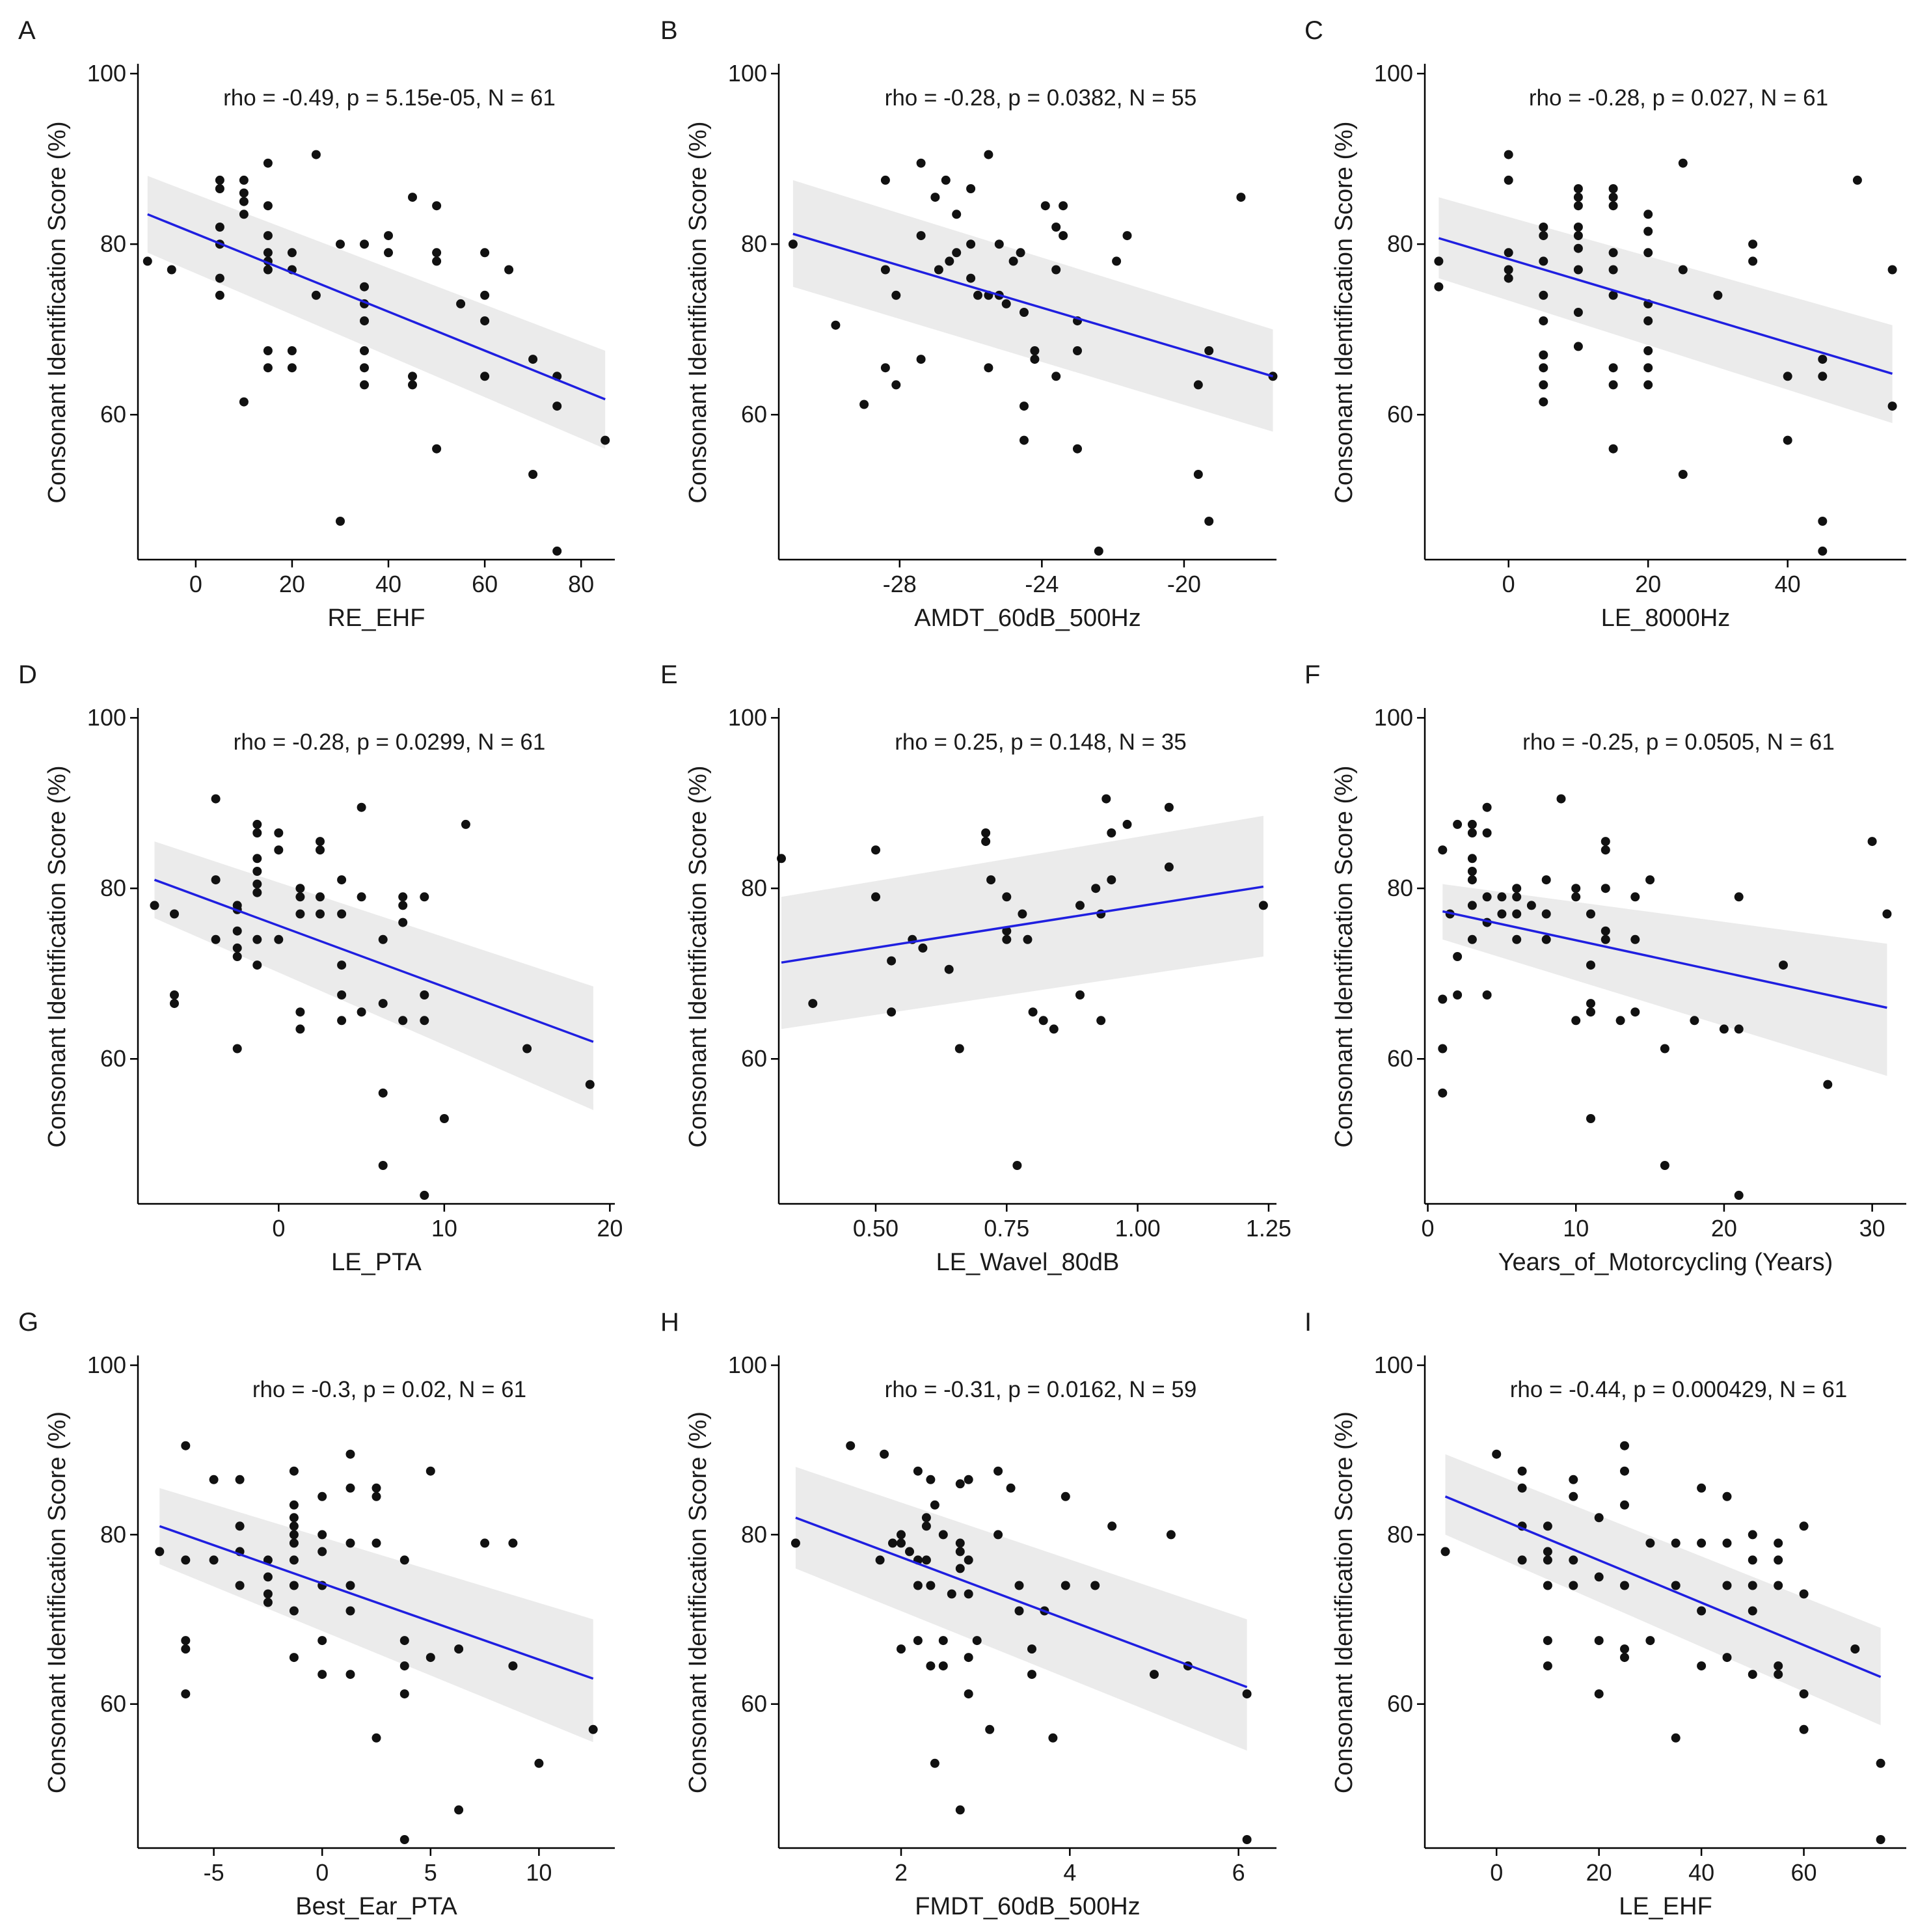 This screenshot has height=1932, width=1931. Describe the element at coordinates (901, 1872) in the screenshot. I see `panel-h-x-tick-label-0: 2` at that location.